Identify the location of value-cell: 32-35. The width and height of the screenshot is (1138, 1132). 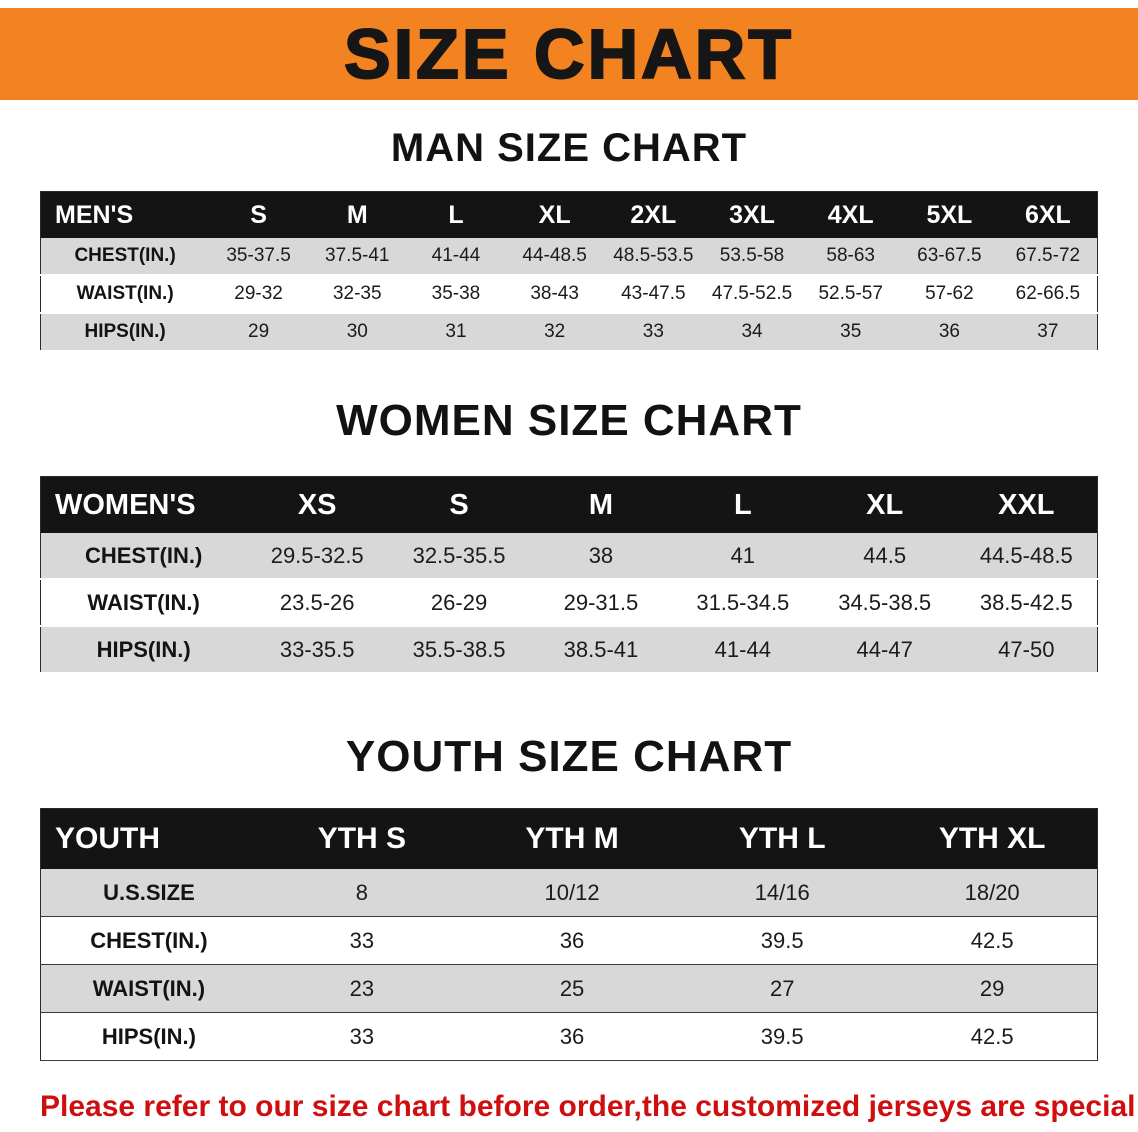
(357, 293).